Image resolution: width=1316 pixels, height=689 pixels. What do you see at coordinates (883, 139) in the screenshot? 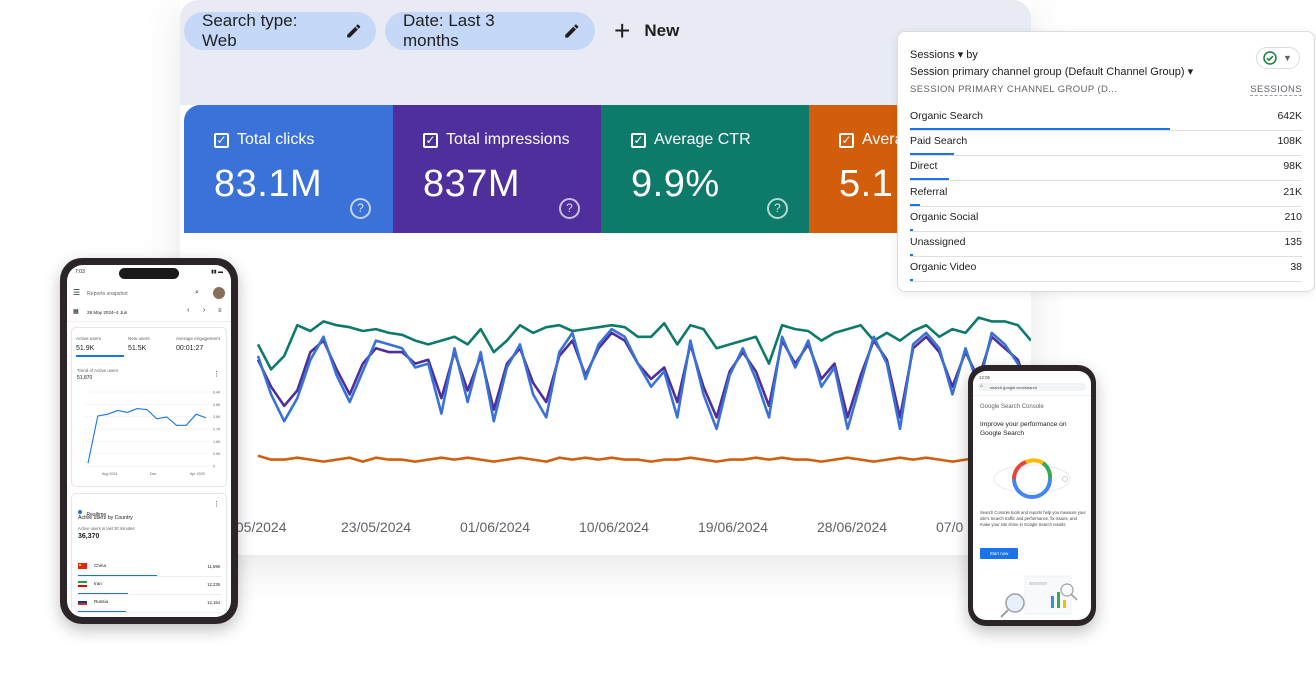
I see `metric-label: Avera` at bounding box center [883, 139].